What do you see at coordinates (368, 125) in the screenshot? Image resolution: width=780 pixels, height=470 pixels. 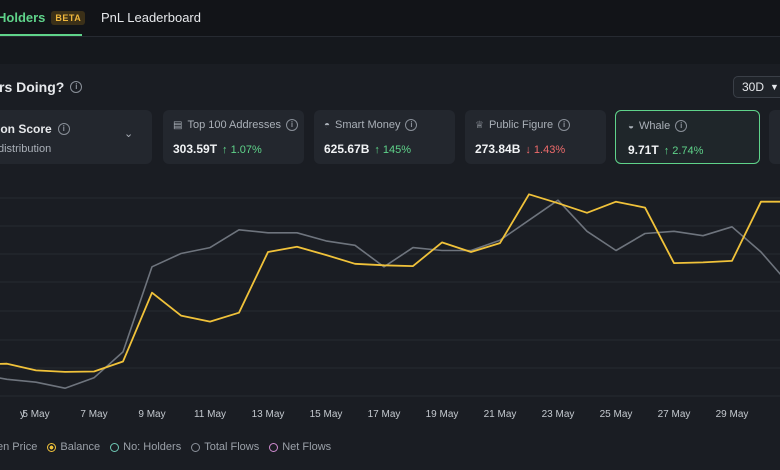 I see `card-label-text: Smart Money` at bounding box center [368, 125].